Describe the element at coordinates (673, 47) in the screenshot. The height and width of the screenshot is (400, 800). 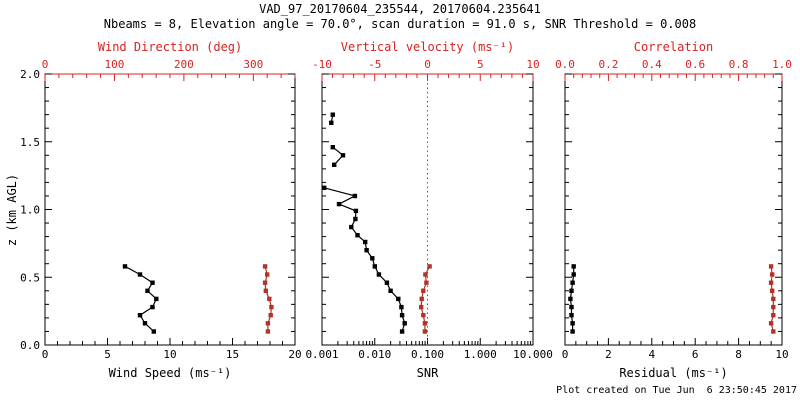
I see `correlation-axis-label: Correlation` at that location.